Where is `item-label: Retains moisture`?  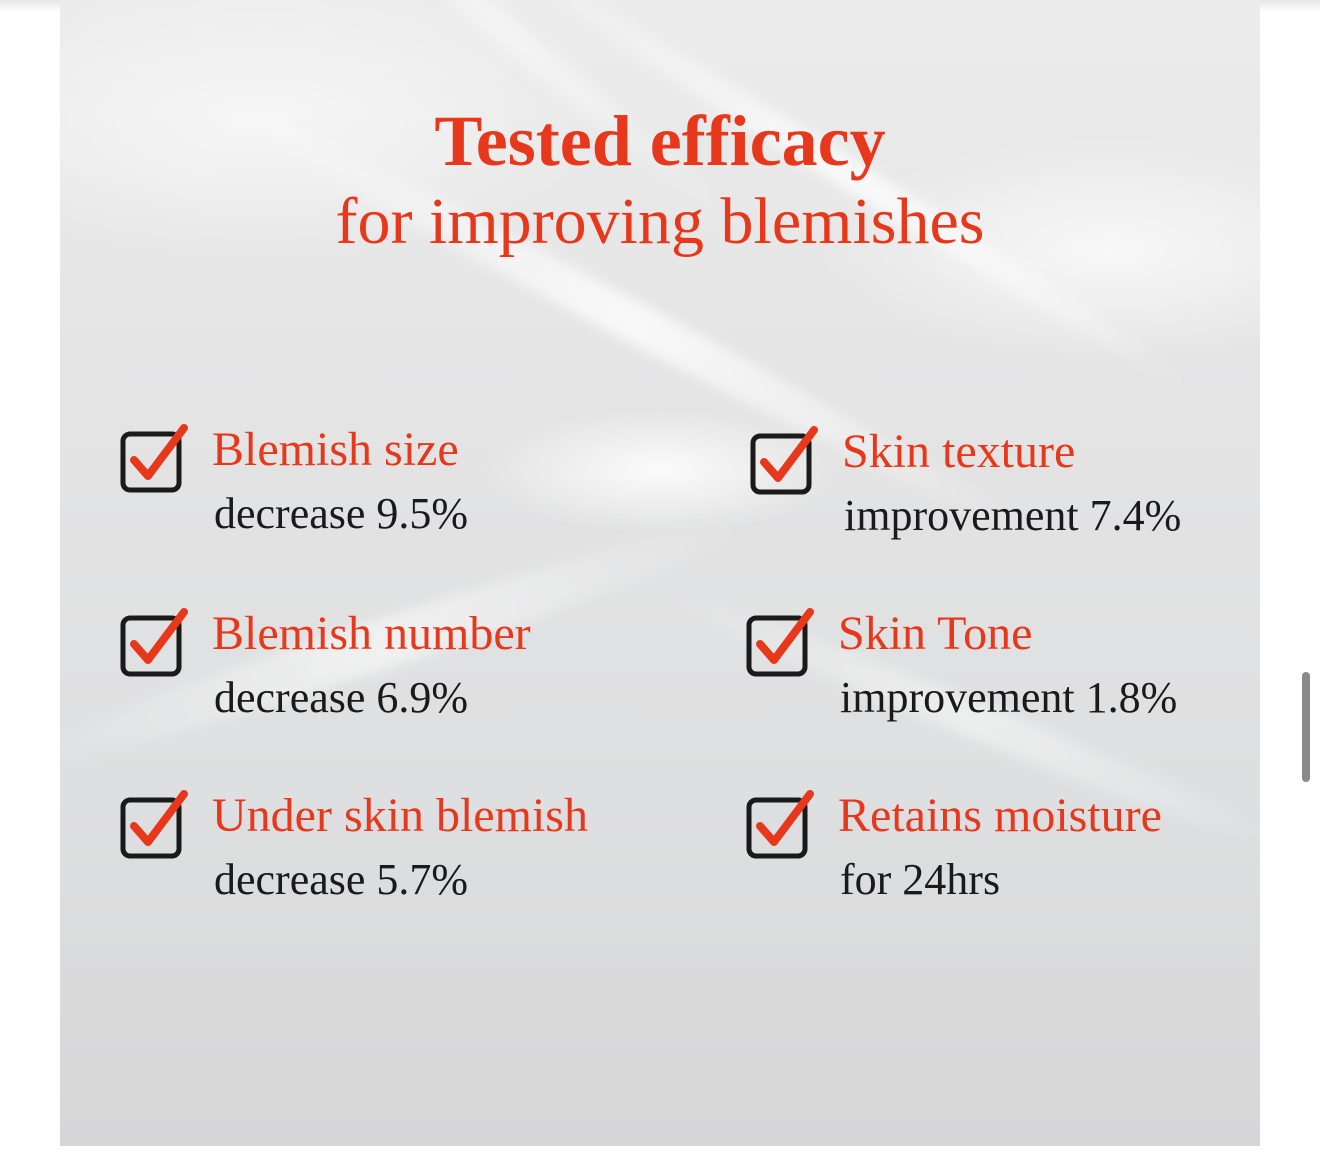 item-label: Retains moisture is located at coordinates (1000, 815).